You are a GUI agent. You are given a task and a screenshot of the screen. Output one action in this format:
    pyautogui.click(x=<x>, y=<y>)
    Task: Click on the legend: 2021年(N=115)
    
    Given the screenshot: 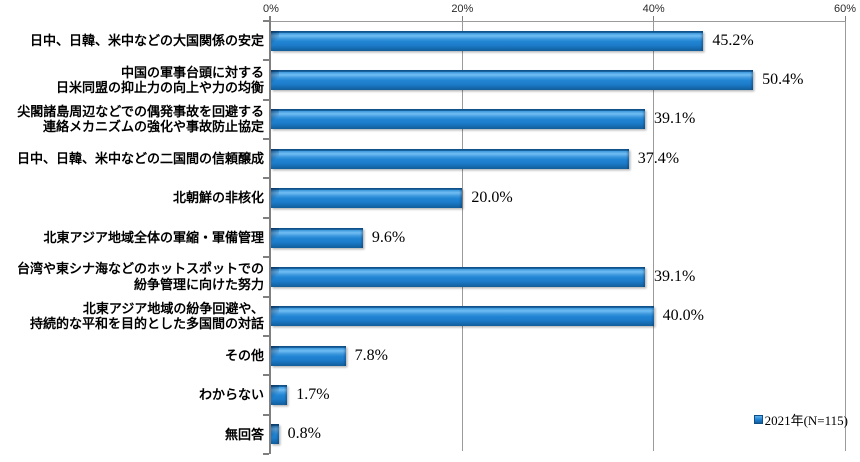 What is the action you would take?
    pyautogui.click(x=800, y=419)
    